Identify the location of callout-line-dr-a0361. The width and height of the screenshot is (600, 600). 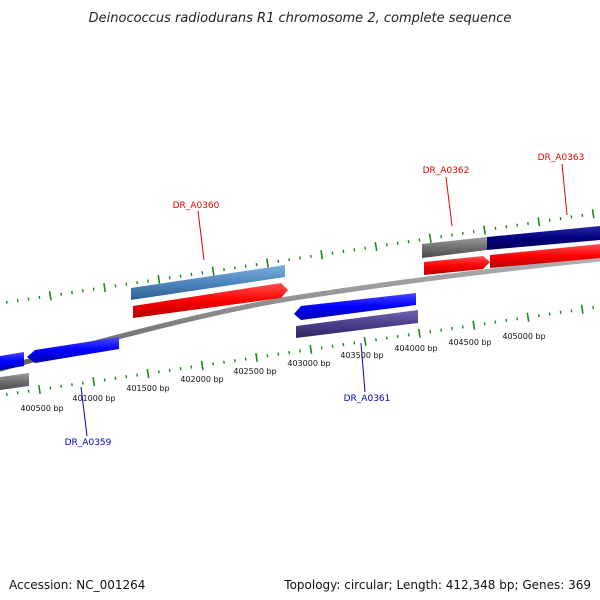
(363, 367).